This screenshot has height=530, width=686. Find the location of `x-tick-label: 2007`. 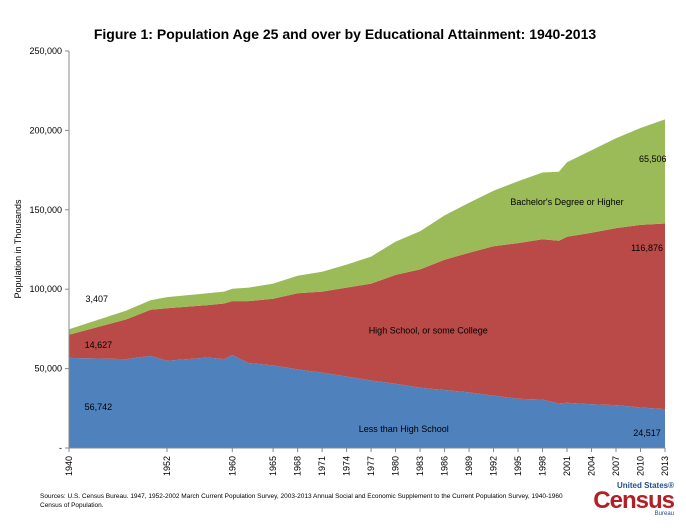

x-tick-label: 2007 is located at coordinates (616, 466).